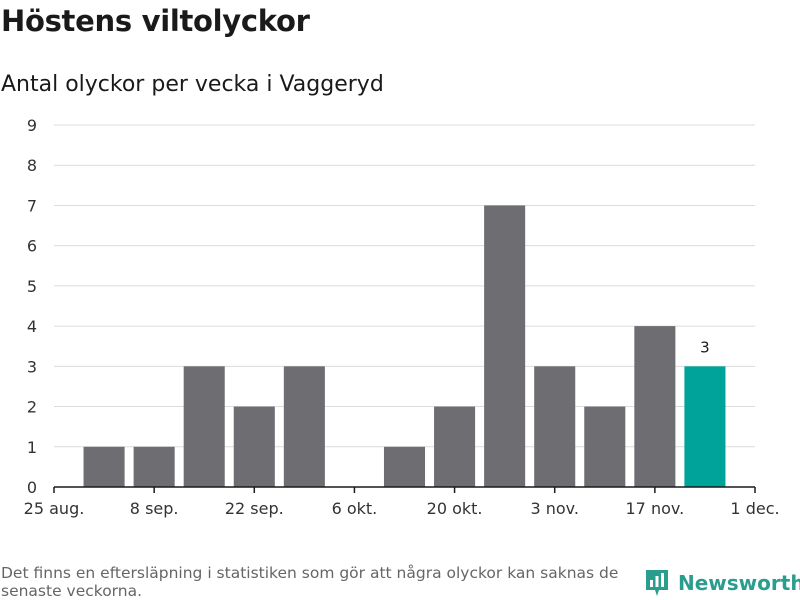  Describe the element at coordinates (32, 366) in the screenshot. I see `y-tick-label: 3` at that location.